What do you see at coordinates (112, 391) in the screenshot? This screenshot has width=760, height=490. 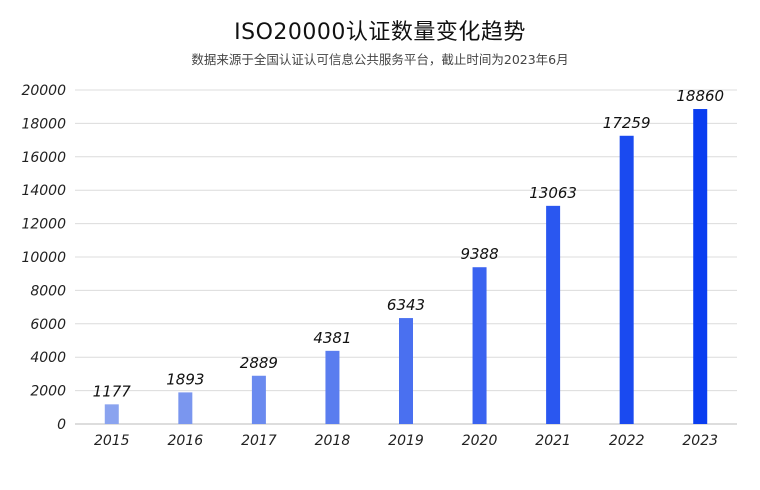 I see `data-label: 1177` at bounding box center [112, 391].